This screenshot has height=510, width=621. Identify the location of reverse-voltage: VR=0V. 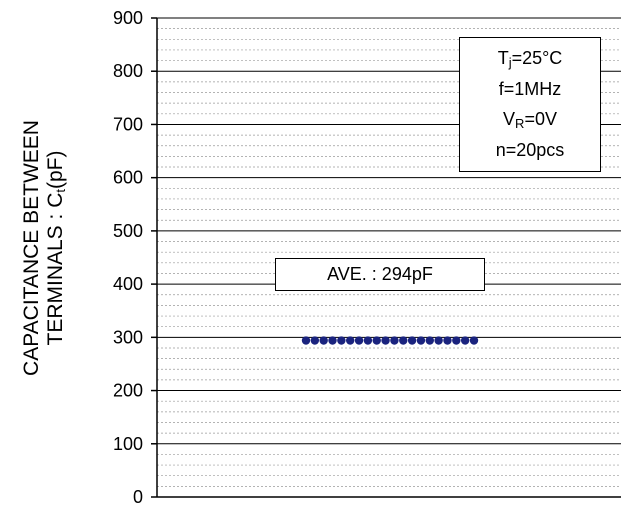
(530, 120).